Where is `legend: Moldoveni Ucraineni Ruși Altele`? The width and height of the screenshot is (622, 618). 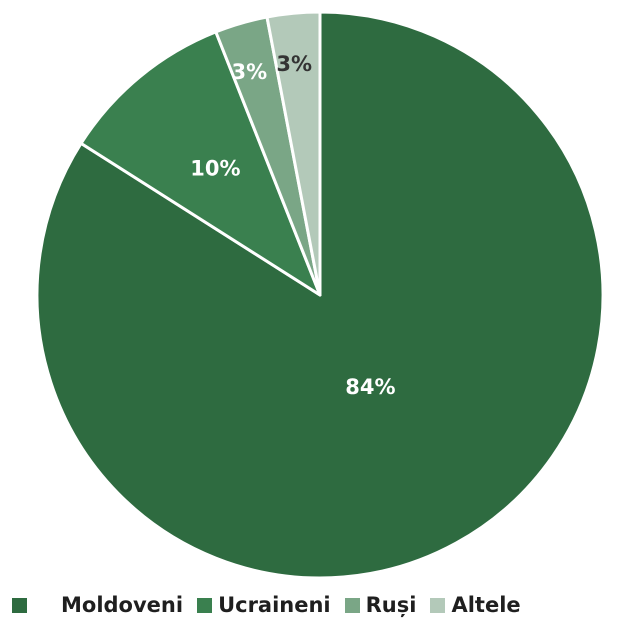
legend: Moldoveni Ucraineni Ruși Altele is located at coordinates (266, 605).